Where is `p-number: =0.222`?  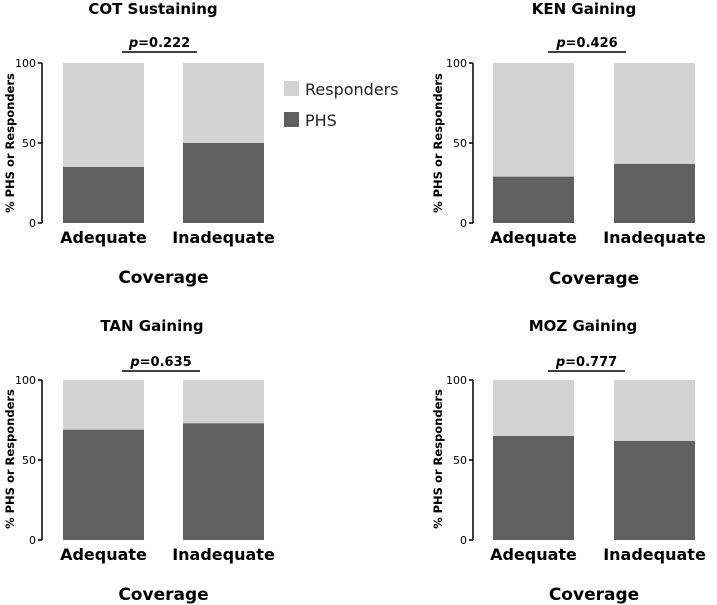
p-number: =0.222 is located at coordinates (164, 43).